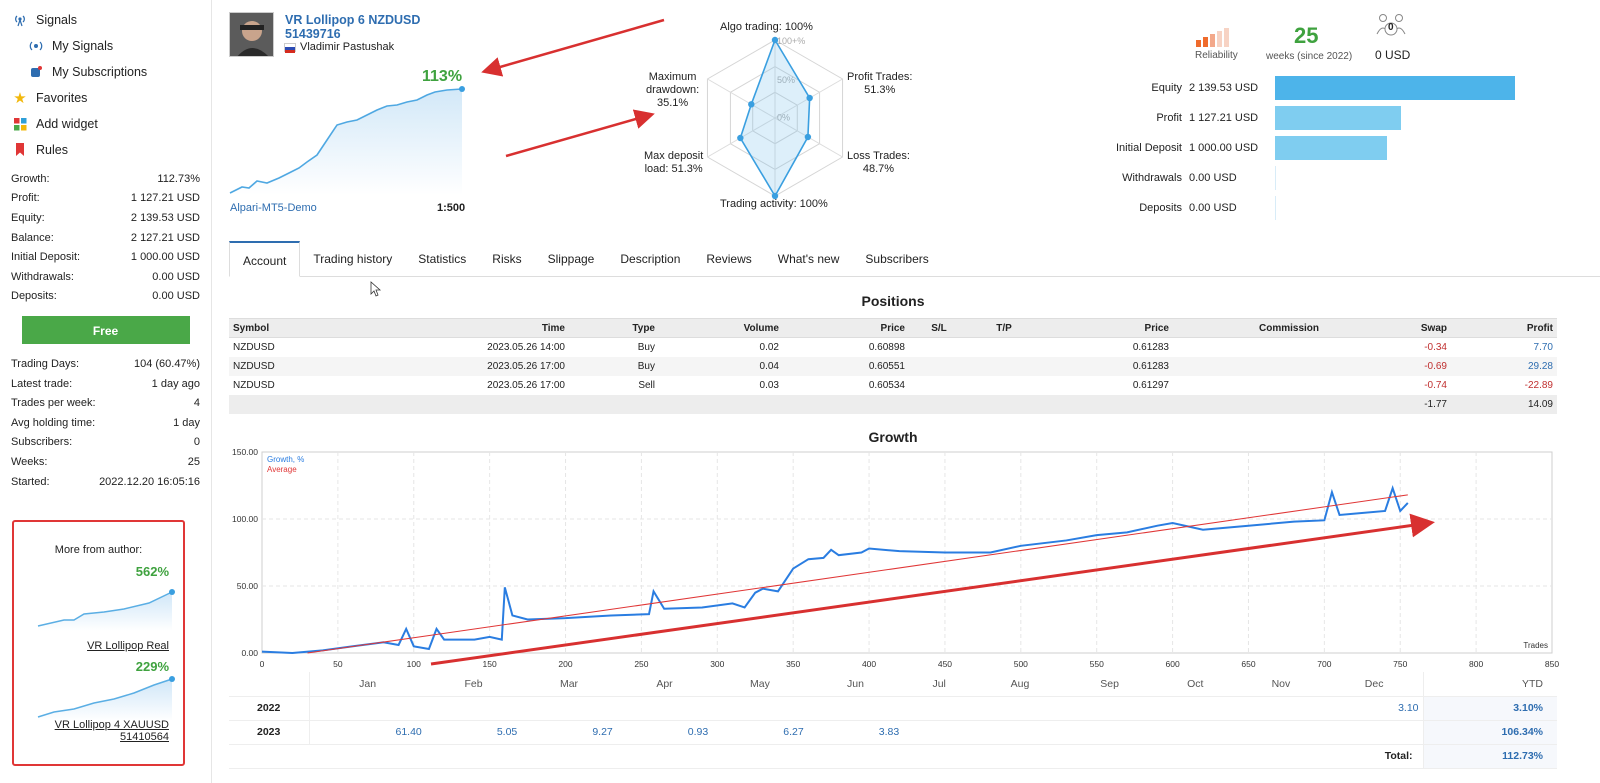  What do you see at coordinates (641, 664) in the screenshot?
I see `x-tick-label: 250` at bounding box center [641, 664].